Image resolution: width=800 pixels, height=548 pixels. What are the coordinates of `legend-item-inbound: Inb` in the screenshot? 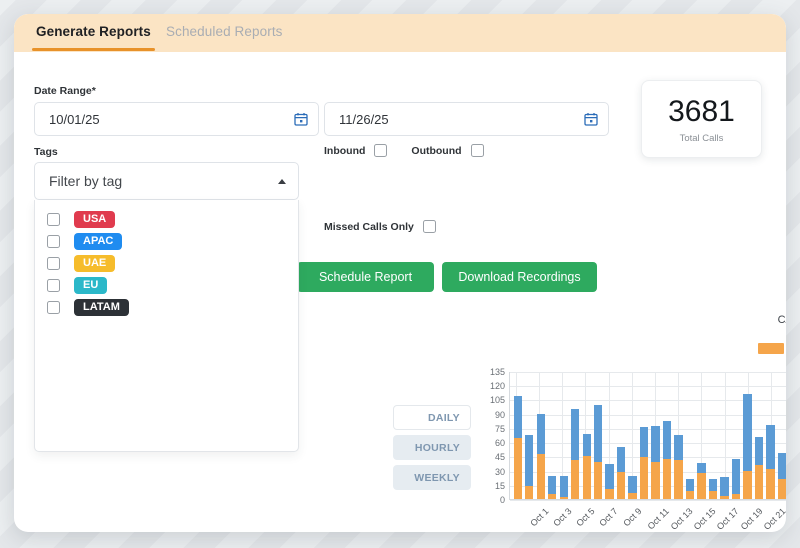 It's located at (772, 348).